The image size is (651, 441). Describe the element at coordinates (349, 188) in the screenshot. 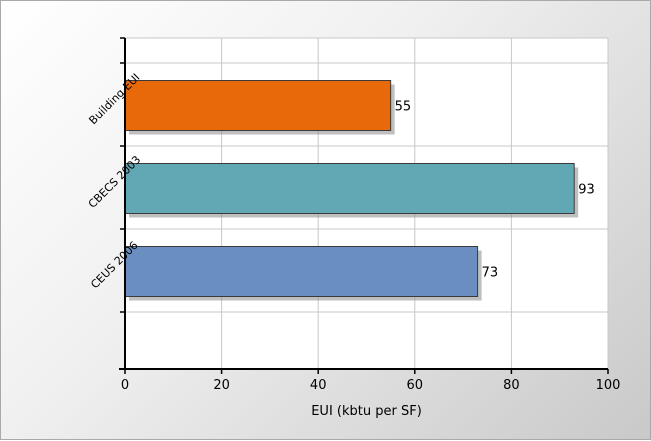

I see `bar-cbecs-2003` at that location.